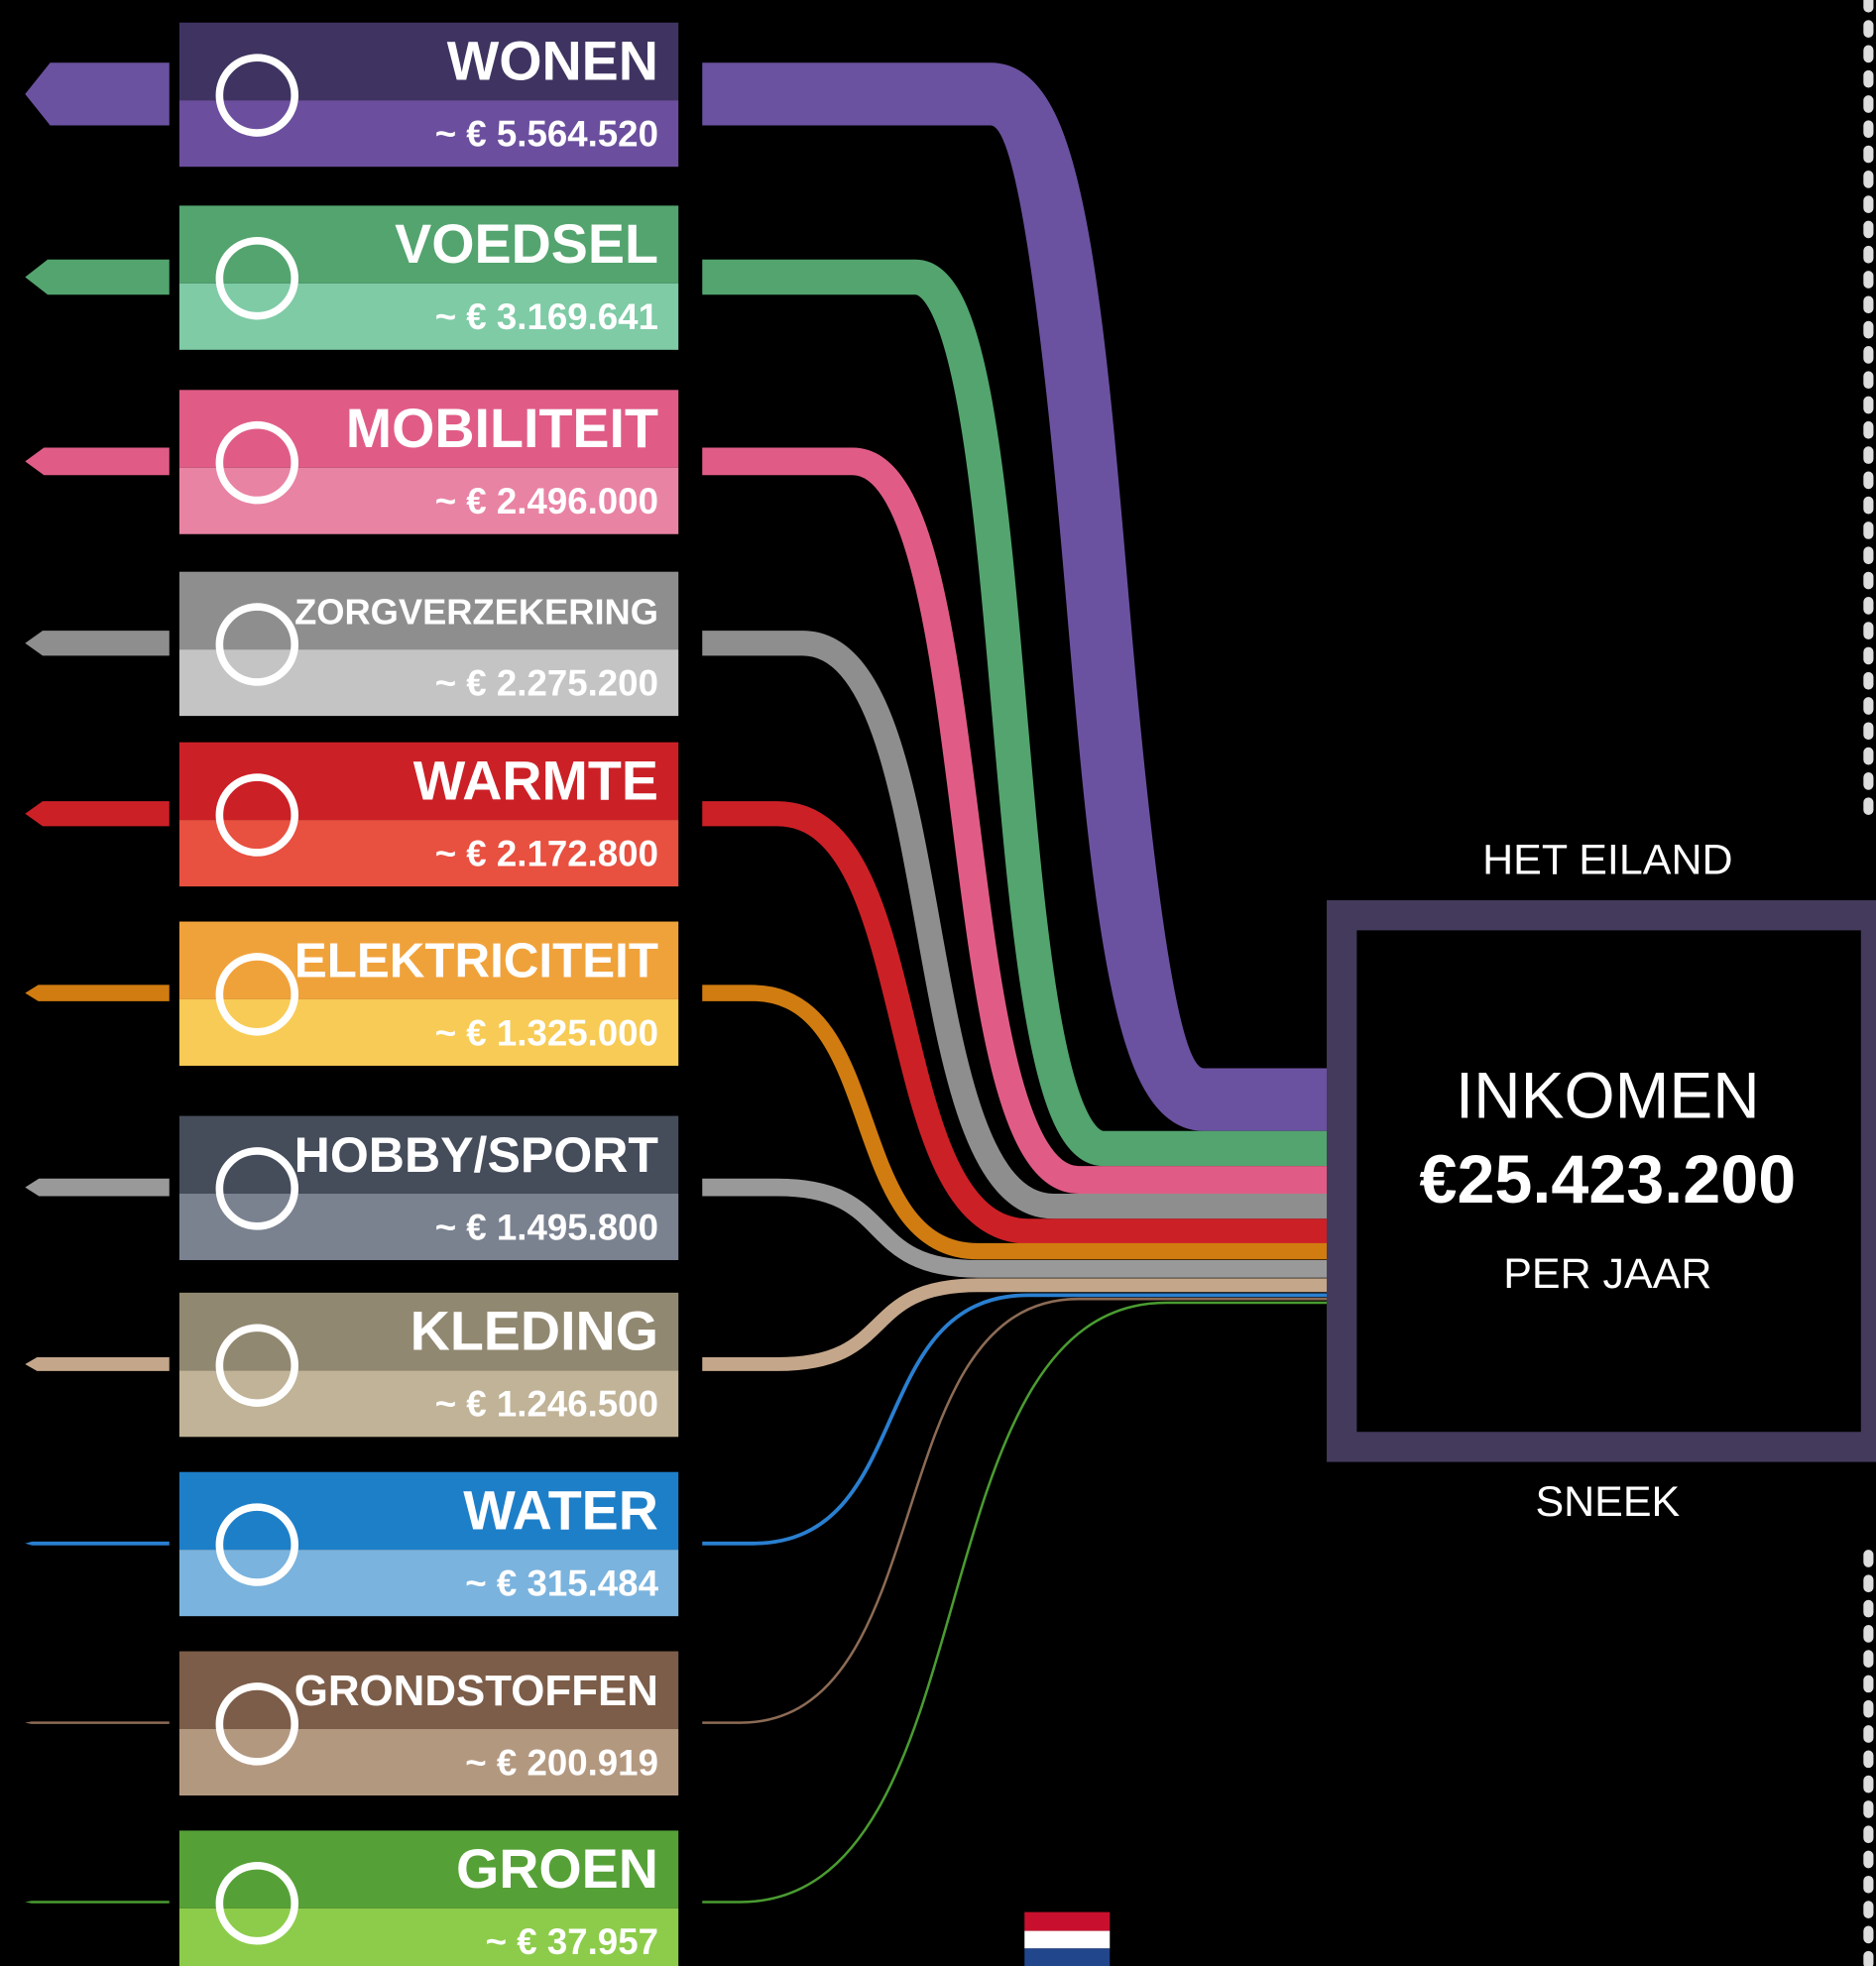 This screenshot has width=1876, height=1966. Describe the element at coordinates (572, 1942) in the screenshot. I see `category-amount: ~ € 37.957` at that location.